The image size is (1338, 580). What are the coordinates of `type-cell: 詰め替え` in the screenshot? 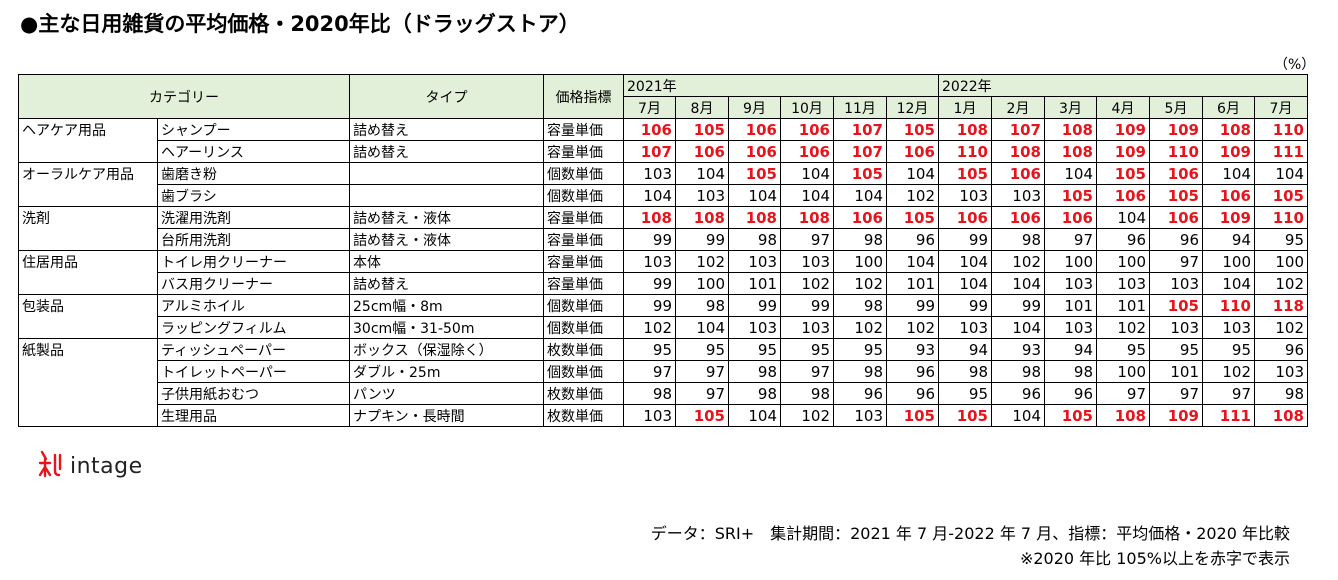 It's located at (446, 283).